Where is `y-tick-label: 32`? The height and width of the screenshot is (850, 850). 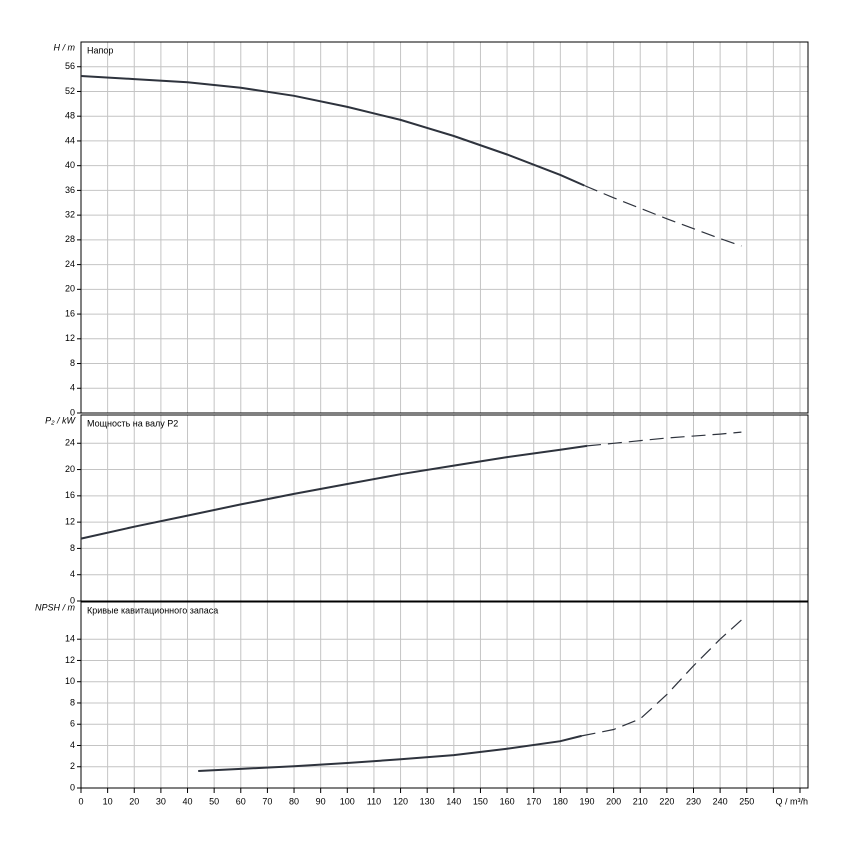
y-tick-label: 32 is located at coordinates (70, 215).